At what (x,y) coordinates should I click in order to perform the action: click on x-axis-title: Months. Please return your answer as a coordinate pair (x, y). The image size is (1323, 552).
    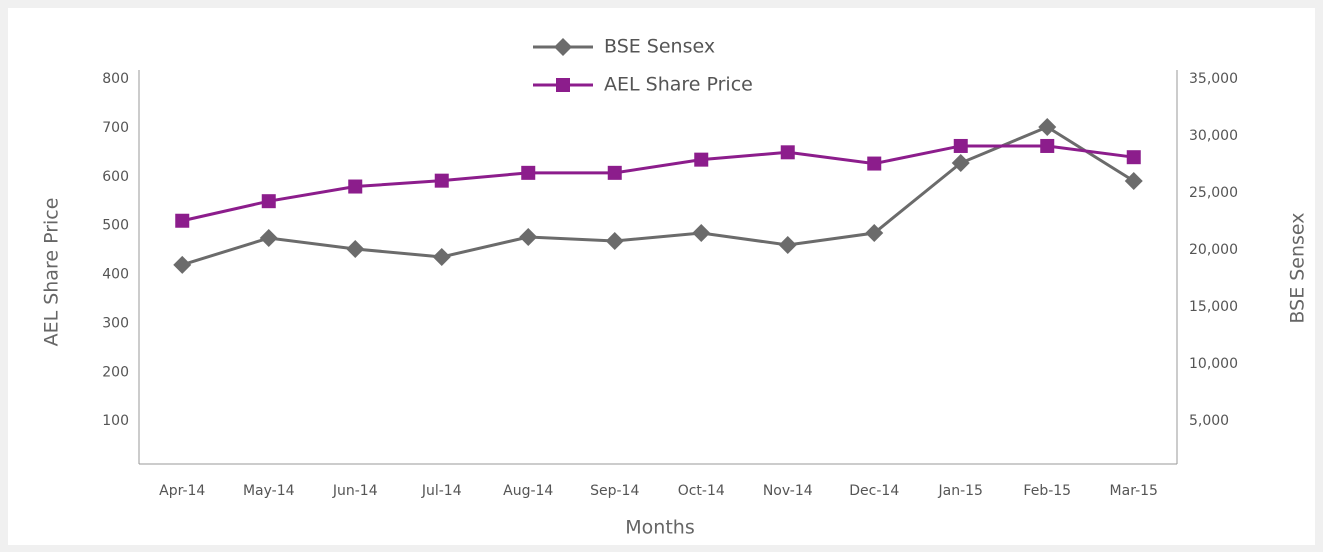
    Looking at the image, I should click on (659, 528).